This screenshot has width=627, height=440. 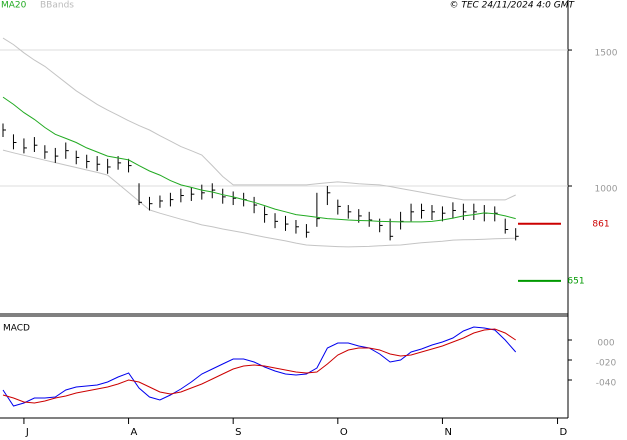 What do you see at coordinates (238, 432) in the screenshot?
I see `x-tick-label: S` at bounding box center [238, 432].